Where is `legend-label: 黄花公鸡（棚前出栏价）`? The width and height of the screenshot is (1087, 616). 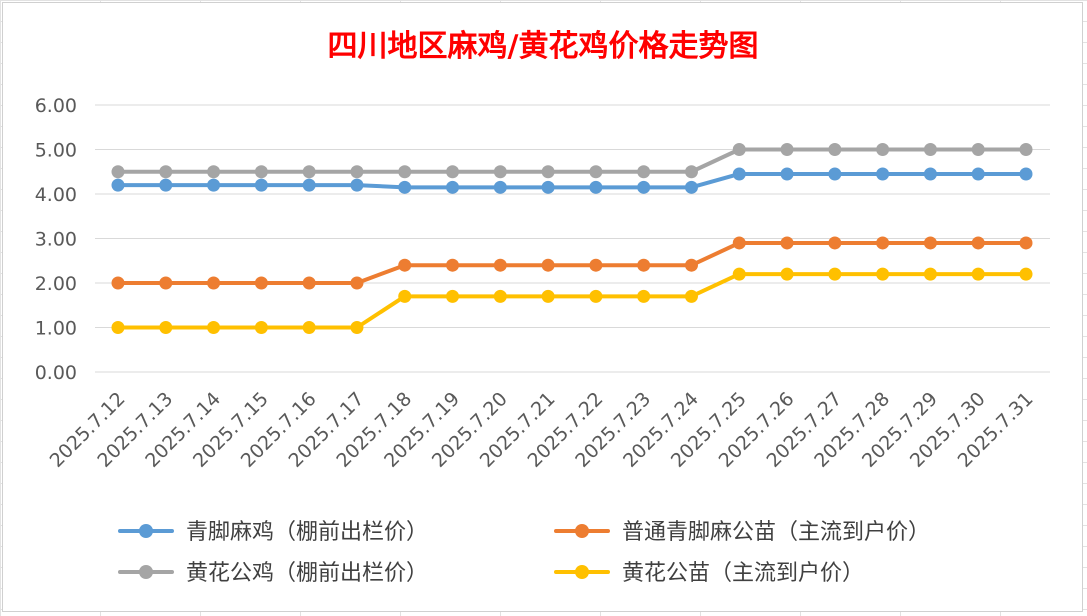
legend-label: 黄花公鸡（棚前出栏价） is located at coordinates (307, 573).